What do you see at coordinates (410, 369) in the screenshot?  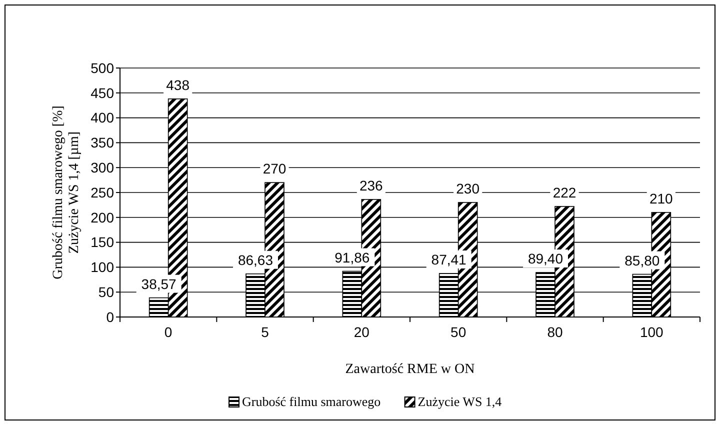 I see `x-axis-title: Zawartość RME w ON` at bounding box center [410, 369].